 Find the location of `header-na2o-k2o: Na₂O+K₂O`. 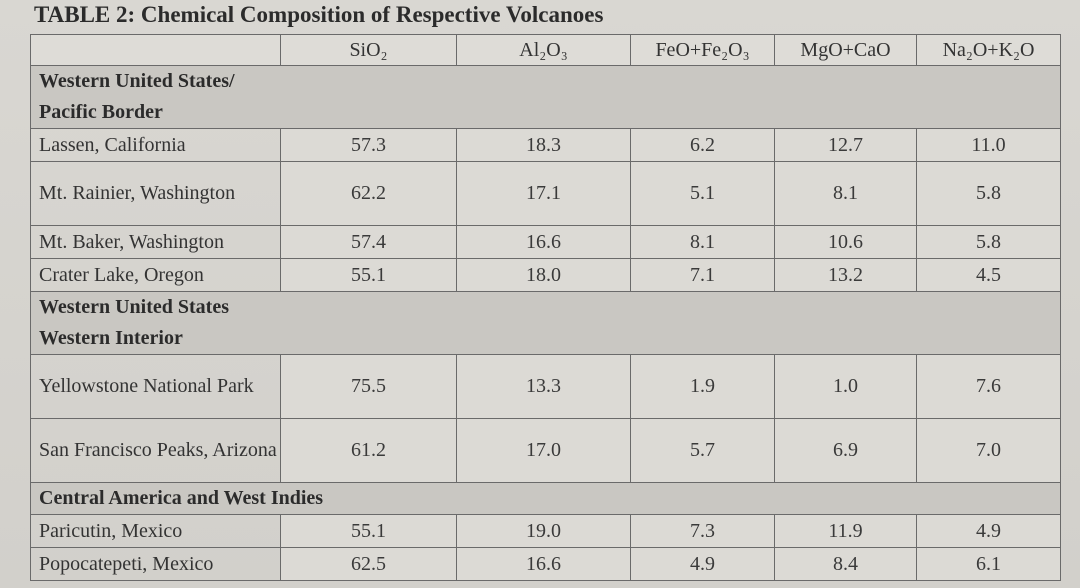

header-na2o-k2o: Na₂O+K₂O is located at coordinates (988, 50).